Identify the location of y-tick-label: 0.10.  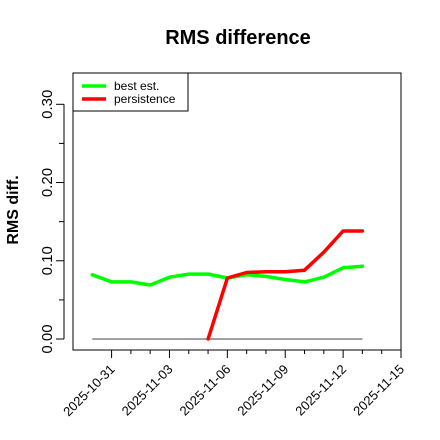
(47, 260).